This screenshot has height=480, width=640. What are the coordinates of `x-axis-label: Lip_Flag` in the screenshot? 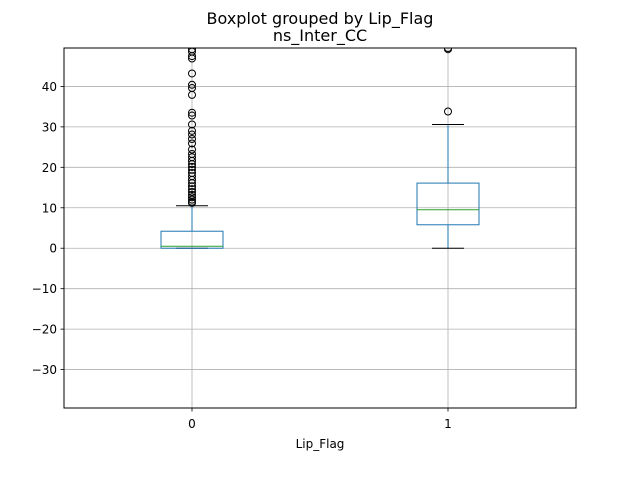 It's located at (320, 444).